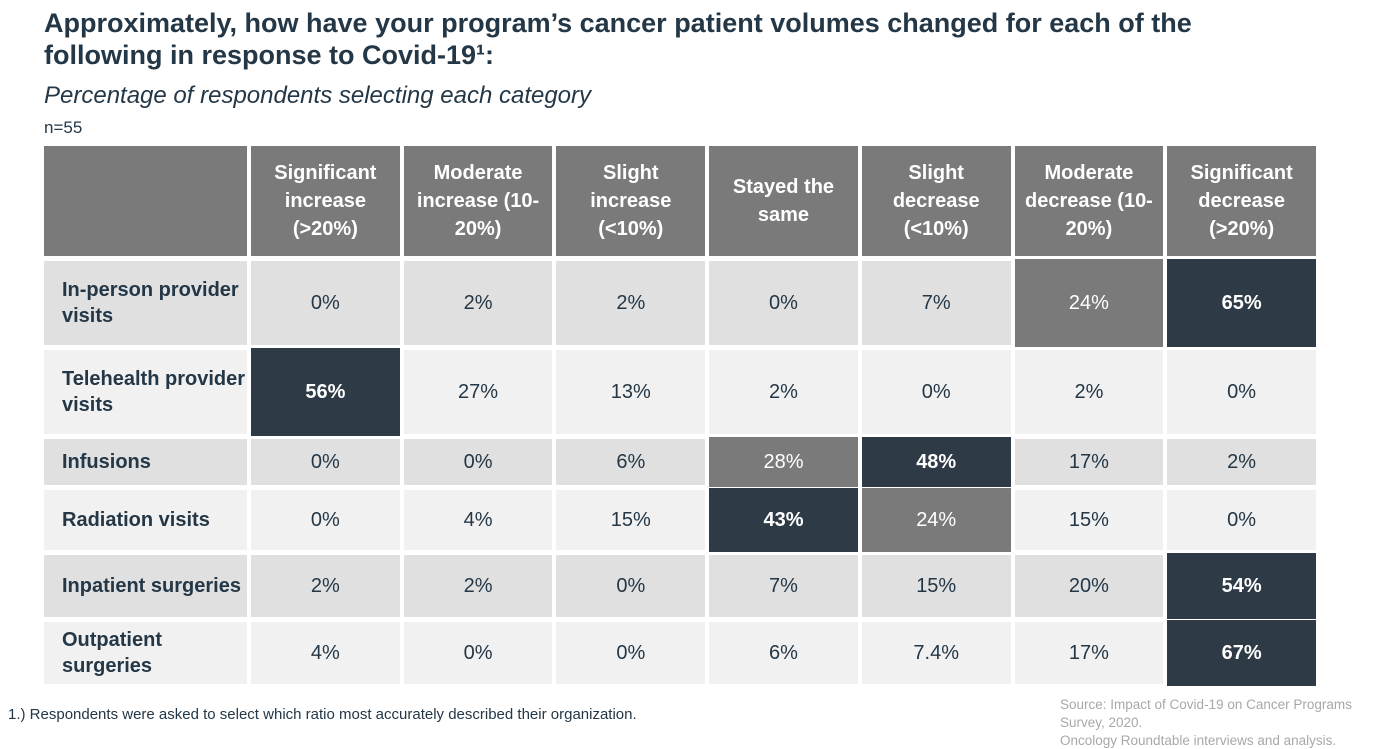 The height and width of the screenshot is (749, 1400). I want to click on column-header-slight-decrease: Slight decrease (<10%), so click(936, 201).